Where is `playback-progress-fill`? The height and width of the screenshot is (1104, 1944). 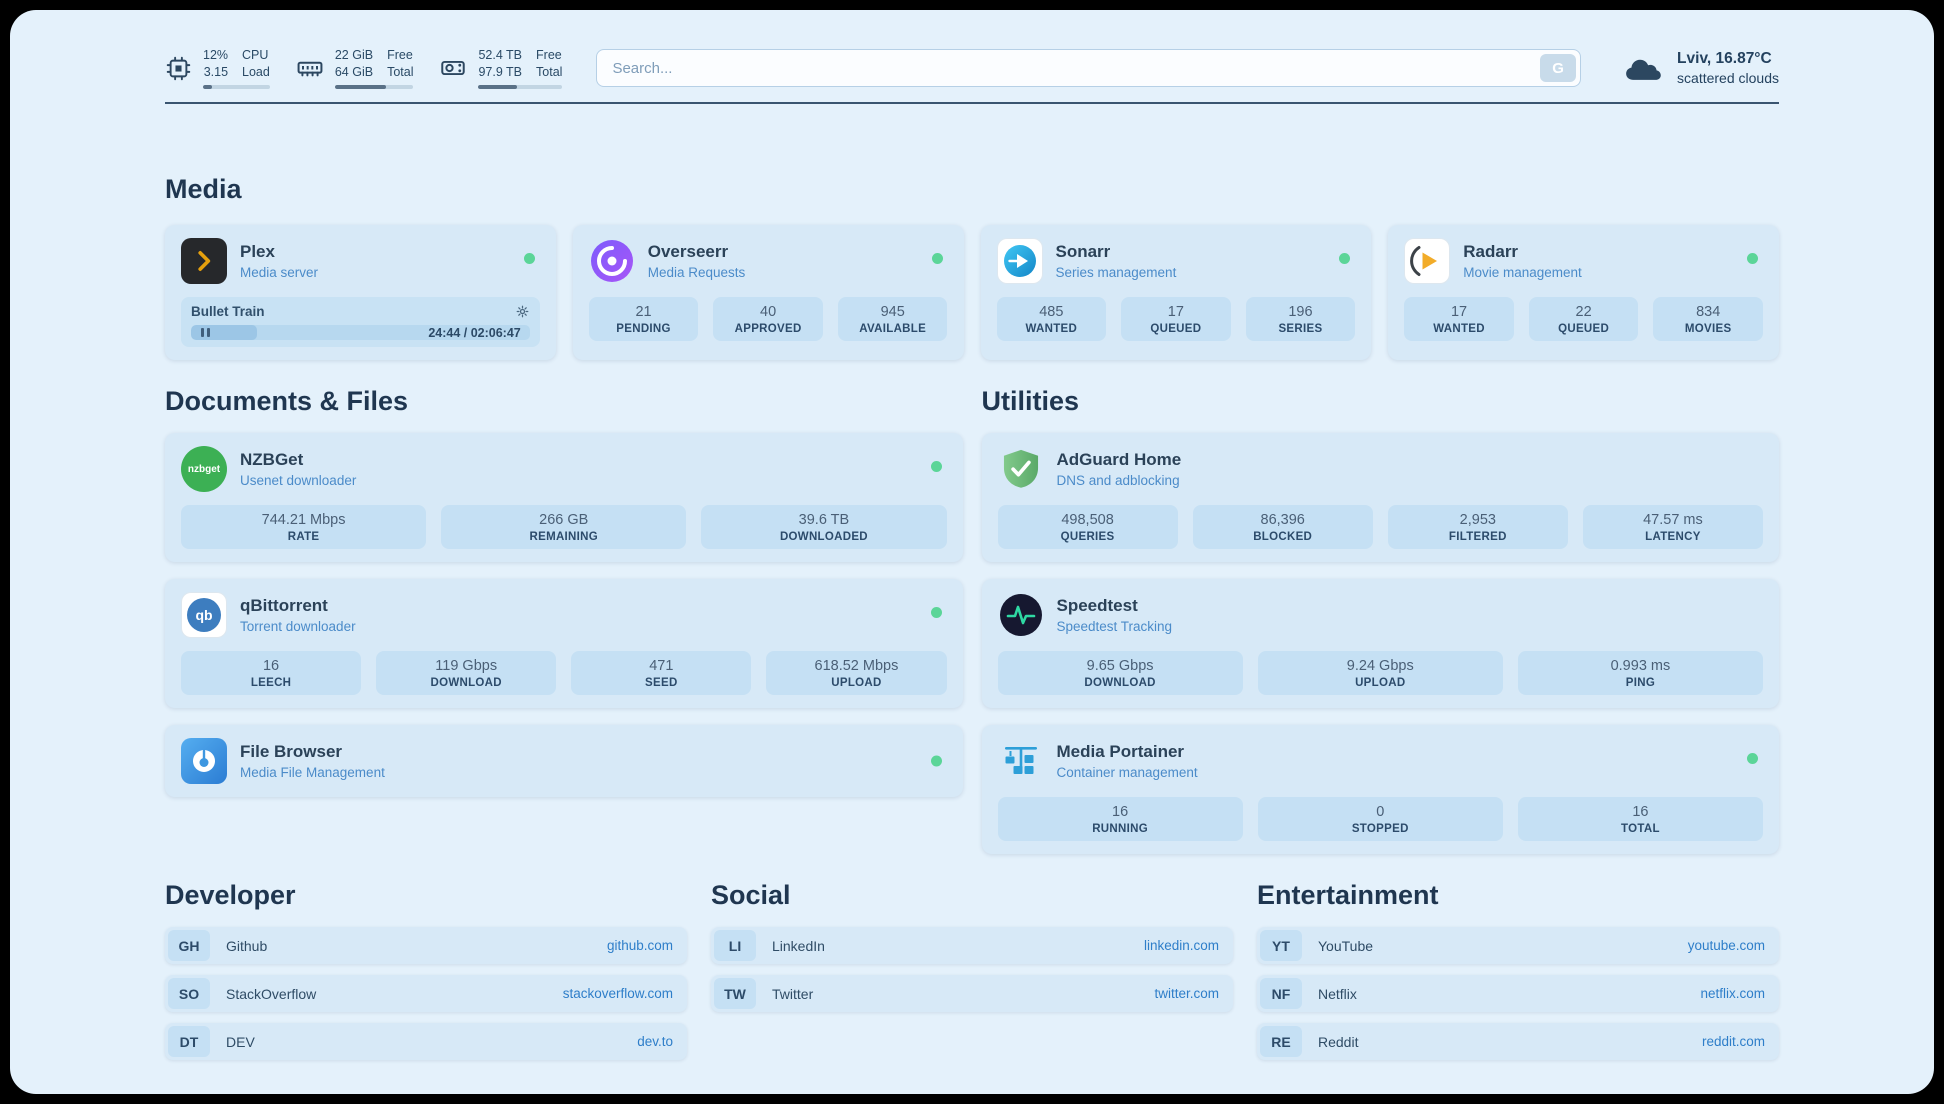 playback-progress-fill is located at coordinates (224, 332).